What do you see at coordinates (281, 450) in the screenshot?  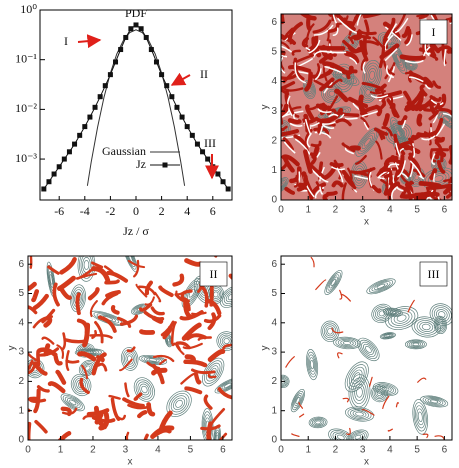 I see `x-tick-label: 0` at bounding box center [281, 450].